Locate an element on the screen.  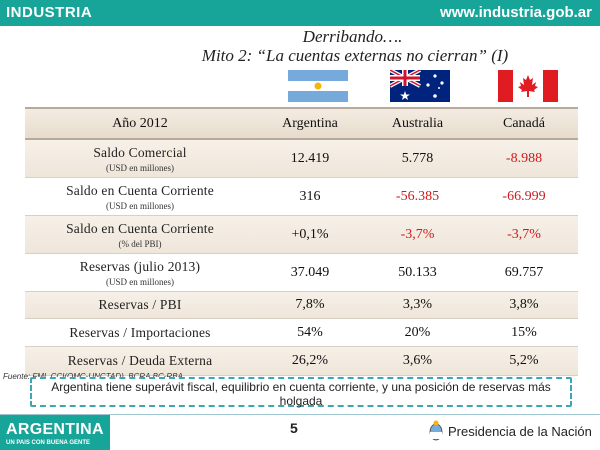
value-australia: -56.385 is located at coordinates (417, 196).